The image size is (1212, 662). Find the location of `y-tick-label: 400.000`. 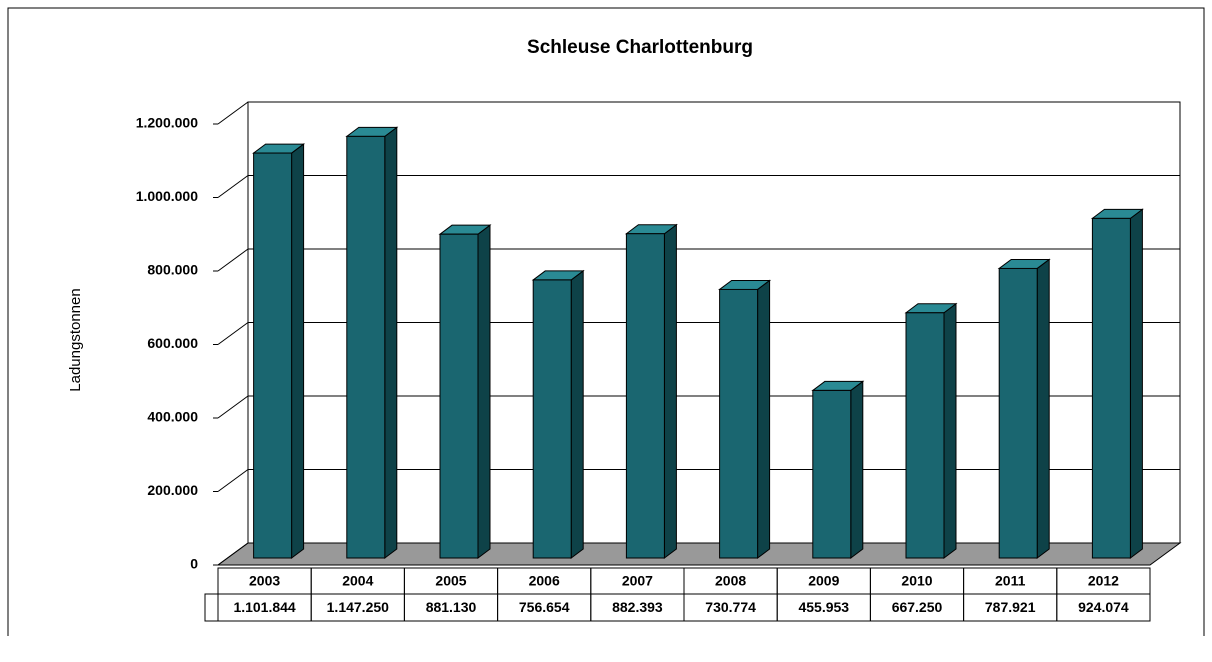

y-tick-label: 400.000 is located at coordinates (172, 417).